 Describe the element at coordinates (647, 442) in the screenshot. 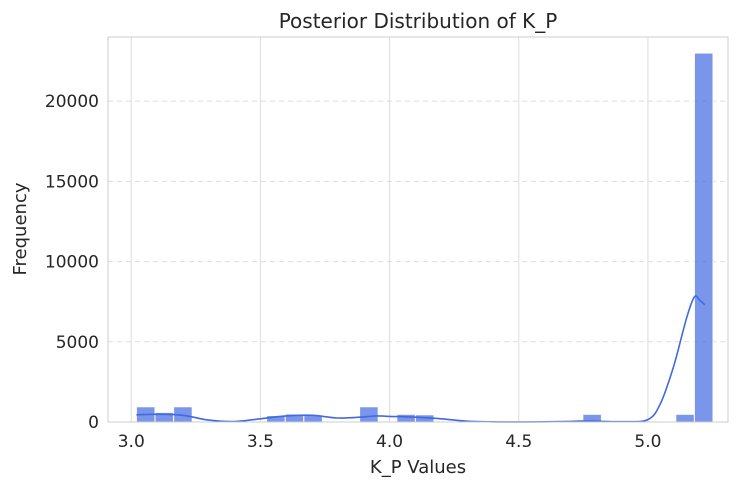

I see `x-tick-label-4: 5.0` at that location.